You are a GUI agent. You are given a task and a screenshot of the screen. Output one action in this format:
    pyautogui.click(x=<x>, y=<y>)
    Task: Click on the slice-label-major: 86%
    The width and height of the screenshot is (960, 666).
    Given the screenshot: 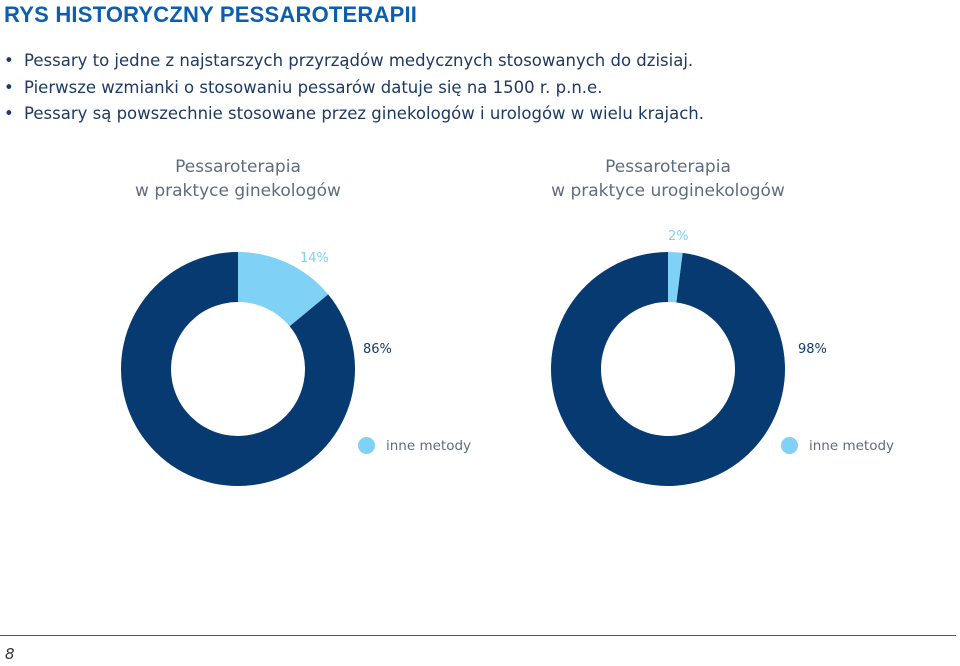 What is the action you would take?
    pyautogui.click(x=377, y=349)
    